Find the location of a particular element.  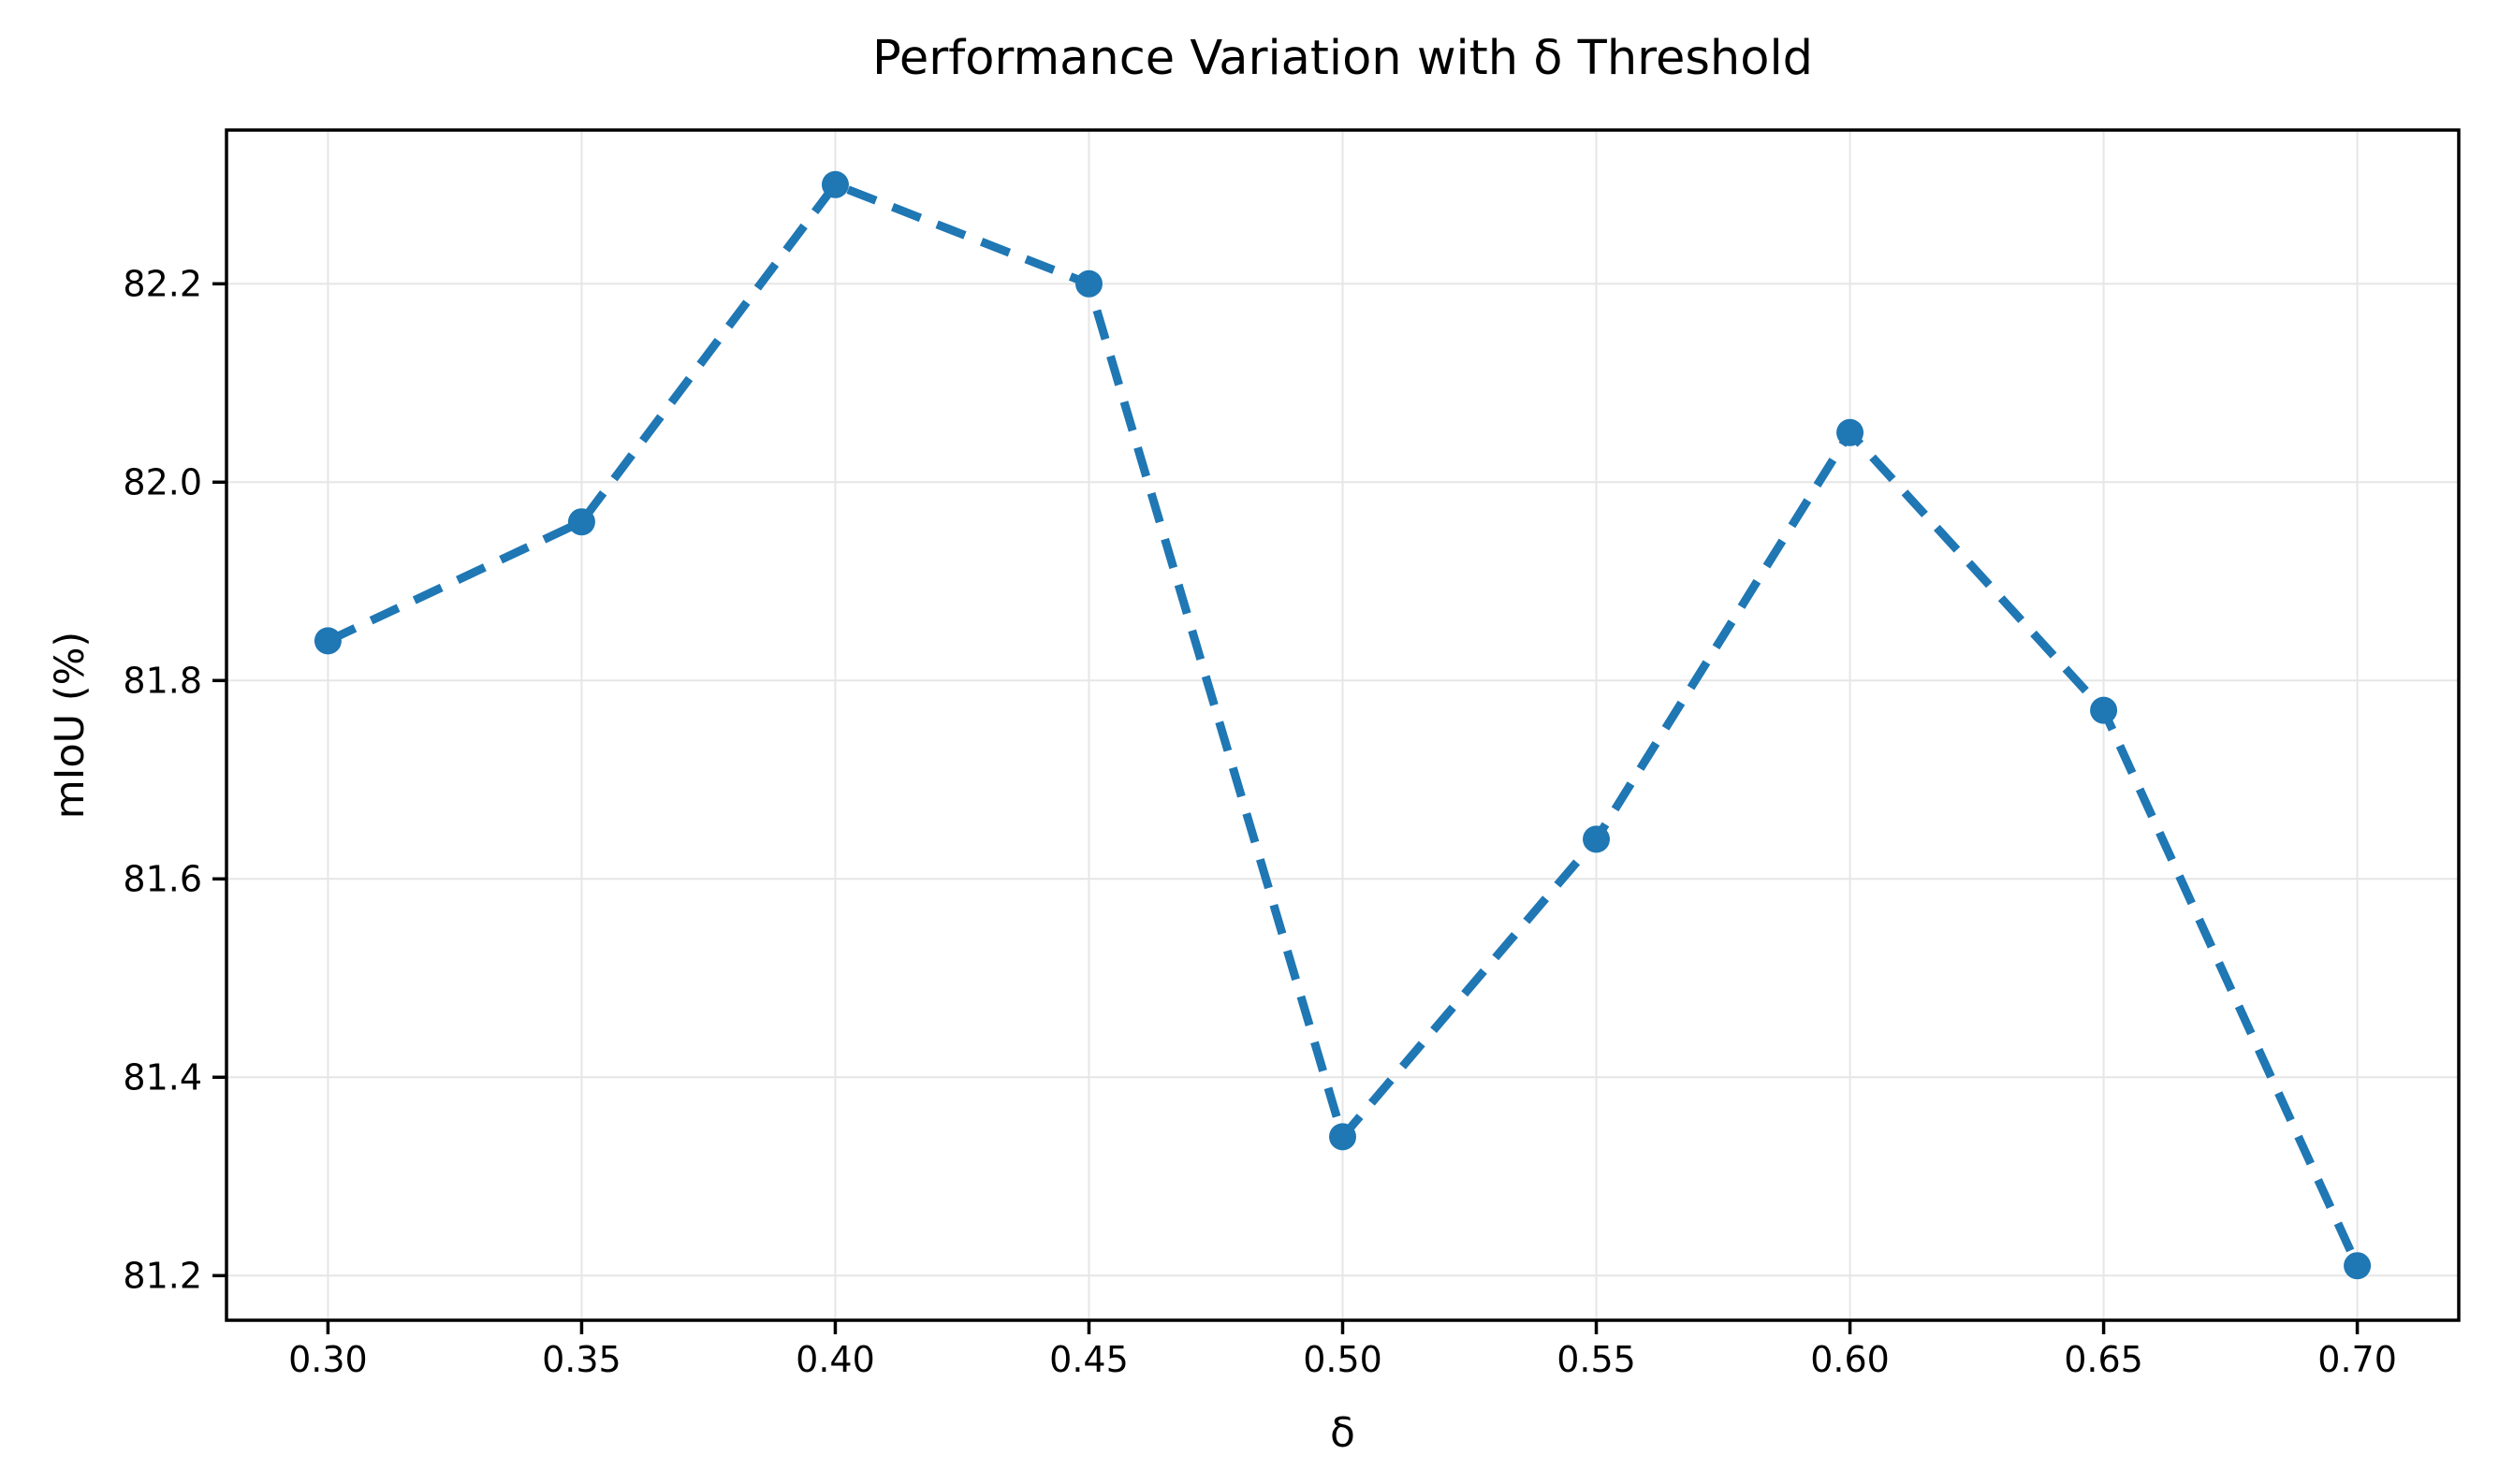

x-tick-label: 0.50 is located at coordinates (1342, 1359).